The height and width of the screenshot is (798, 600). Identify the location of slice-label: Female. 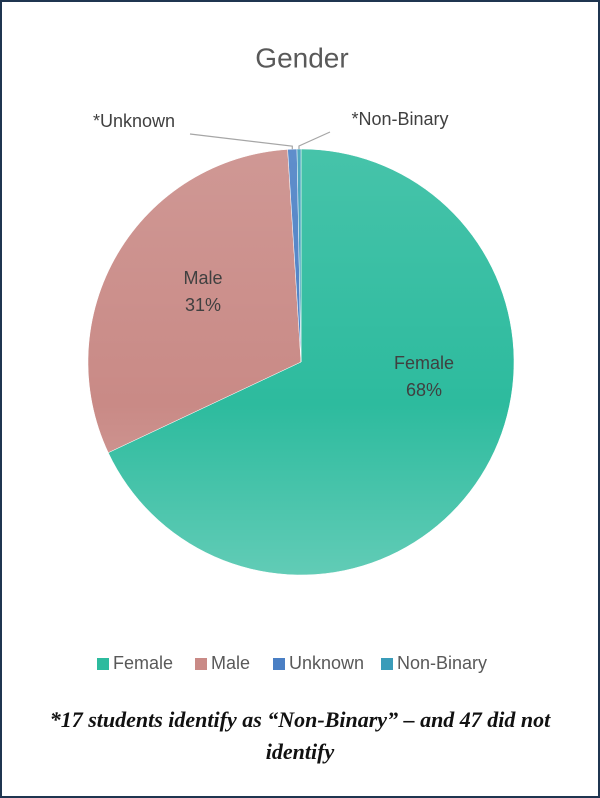
(424, 363).